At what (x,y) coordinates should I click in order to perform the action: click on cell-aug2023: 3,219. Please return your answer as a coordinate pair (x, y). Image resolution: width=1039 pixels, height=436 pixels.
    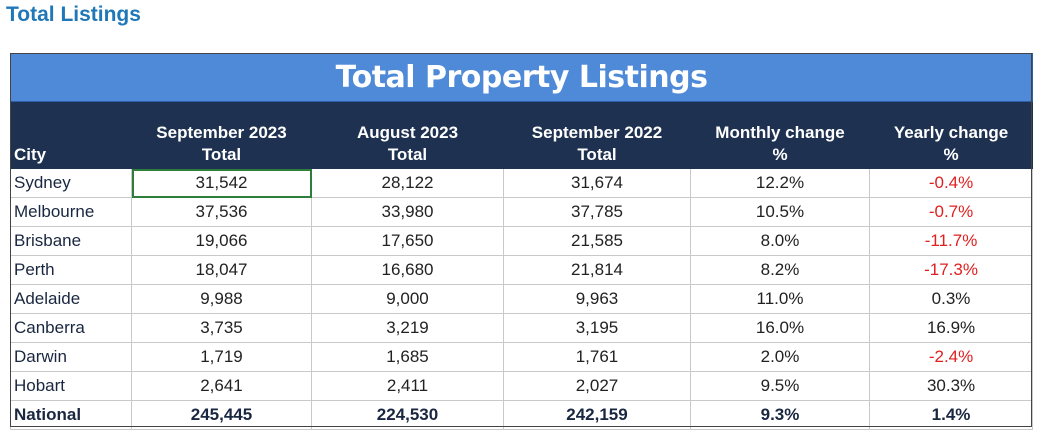
    Looking at the image, I should click on (407, 328).